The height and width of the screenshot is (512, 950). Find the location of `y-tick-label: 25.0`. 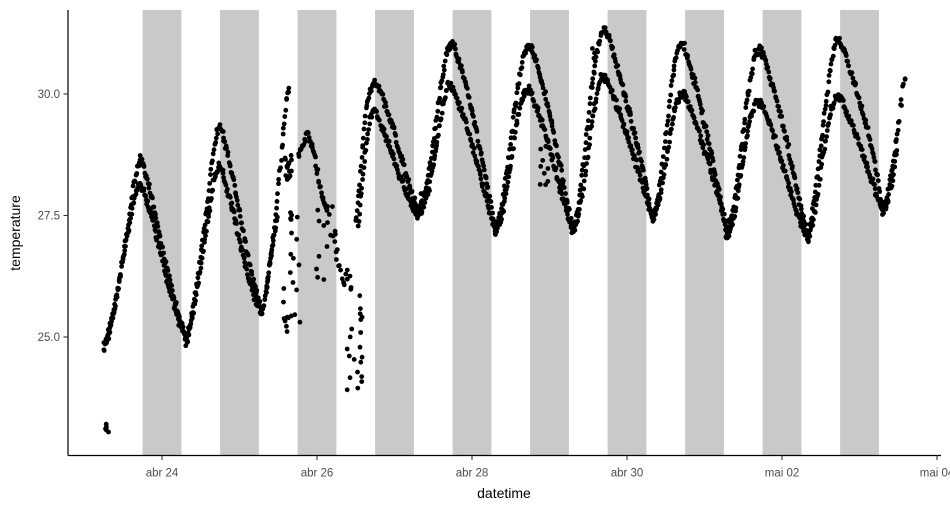

y-tick-label: 25.0 is located at coordinates (49, 338).